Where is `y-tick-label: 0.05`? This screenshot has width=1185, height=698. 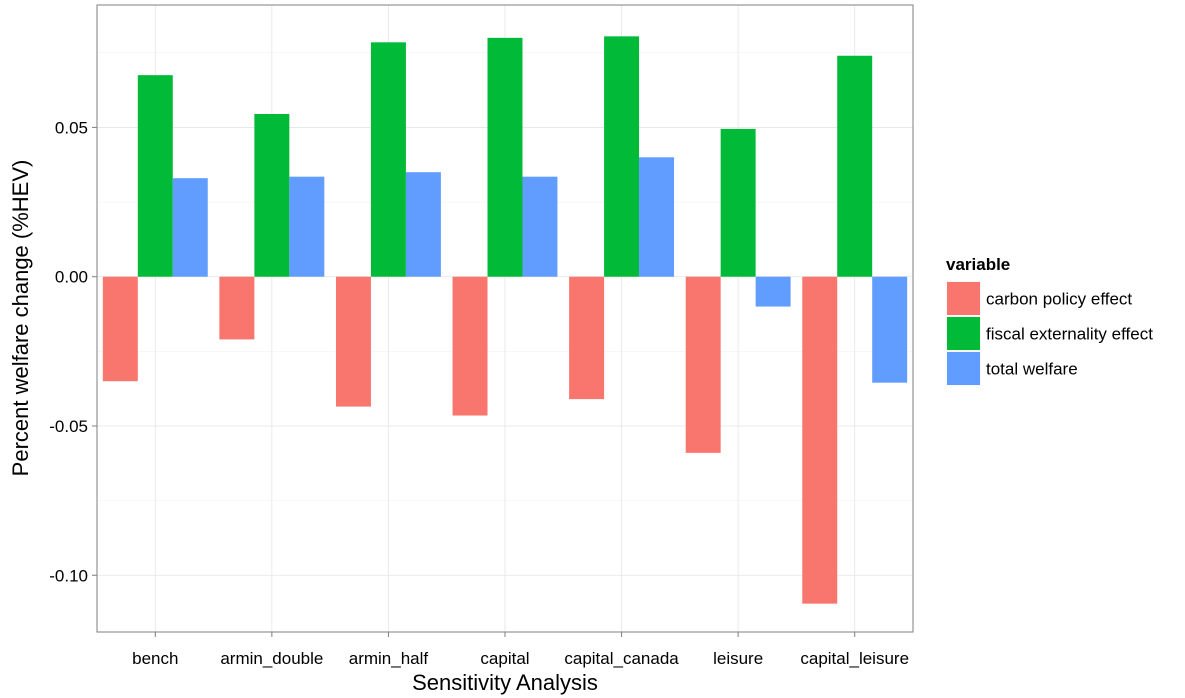
y-tick-label: 0.05 is located at coordinates (71, 127).